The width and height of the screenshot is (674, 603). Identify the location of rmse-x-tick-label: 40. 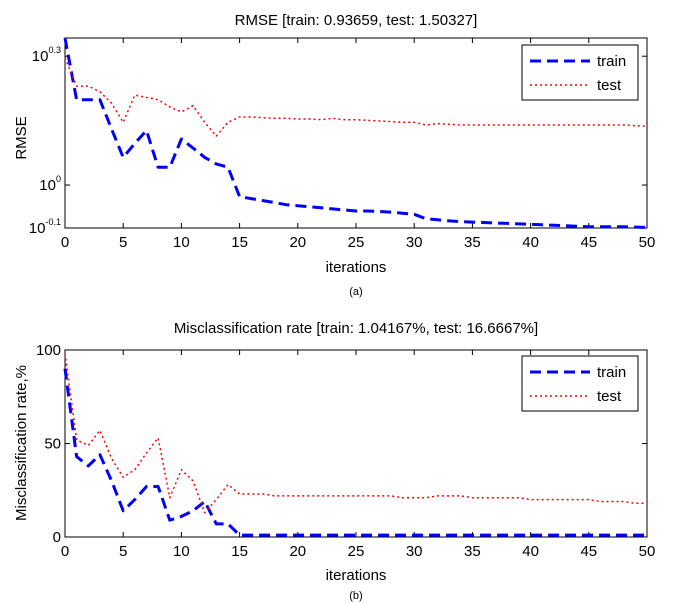
(530, 242).